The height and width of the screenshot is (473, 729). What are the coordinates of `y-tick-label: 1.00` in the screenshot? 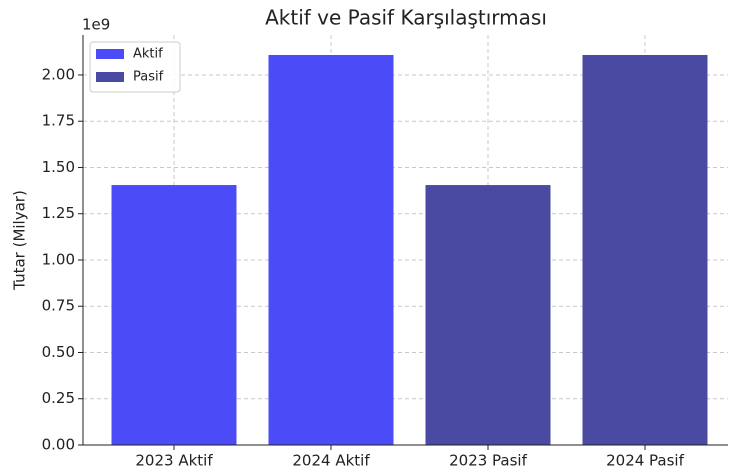 It's located at (58, 259).